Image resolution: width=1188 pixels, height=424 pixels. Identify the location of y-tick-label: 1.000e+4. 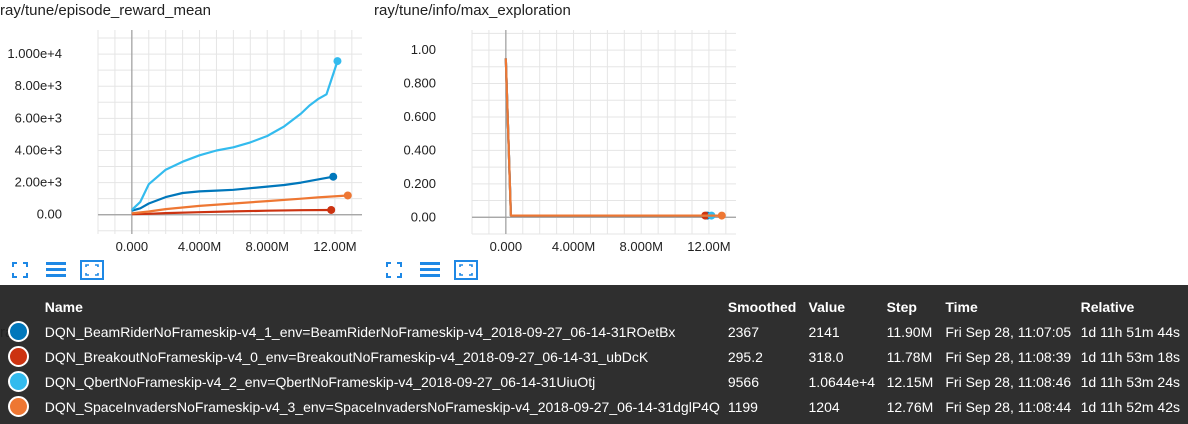
(34, 53).